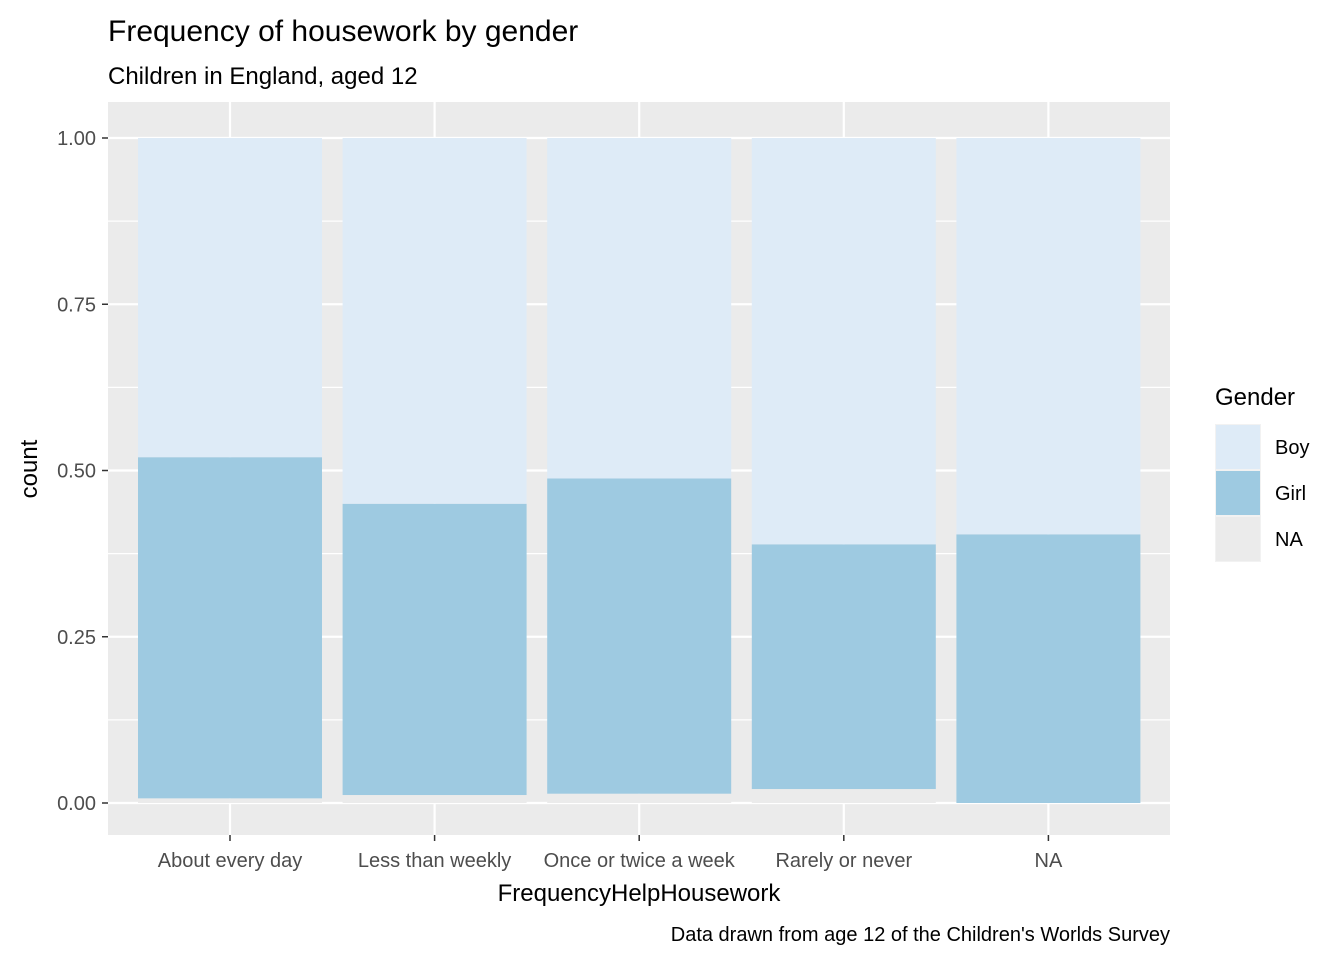  Describe the element at coordinates (263, 76) in the screenshot. I see `chart-subtitle: Children in England, aged 12` at that location.